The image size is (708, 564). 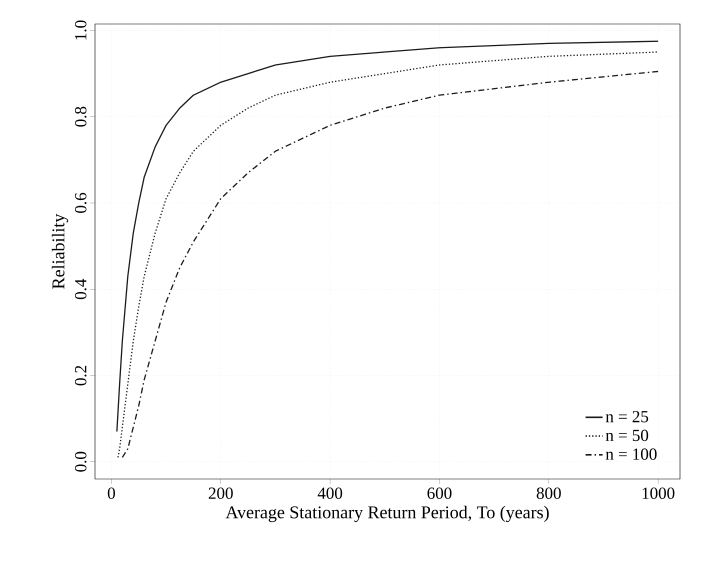 I want to click on x-tick-label: 600, so click(x=439, y=493).